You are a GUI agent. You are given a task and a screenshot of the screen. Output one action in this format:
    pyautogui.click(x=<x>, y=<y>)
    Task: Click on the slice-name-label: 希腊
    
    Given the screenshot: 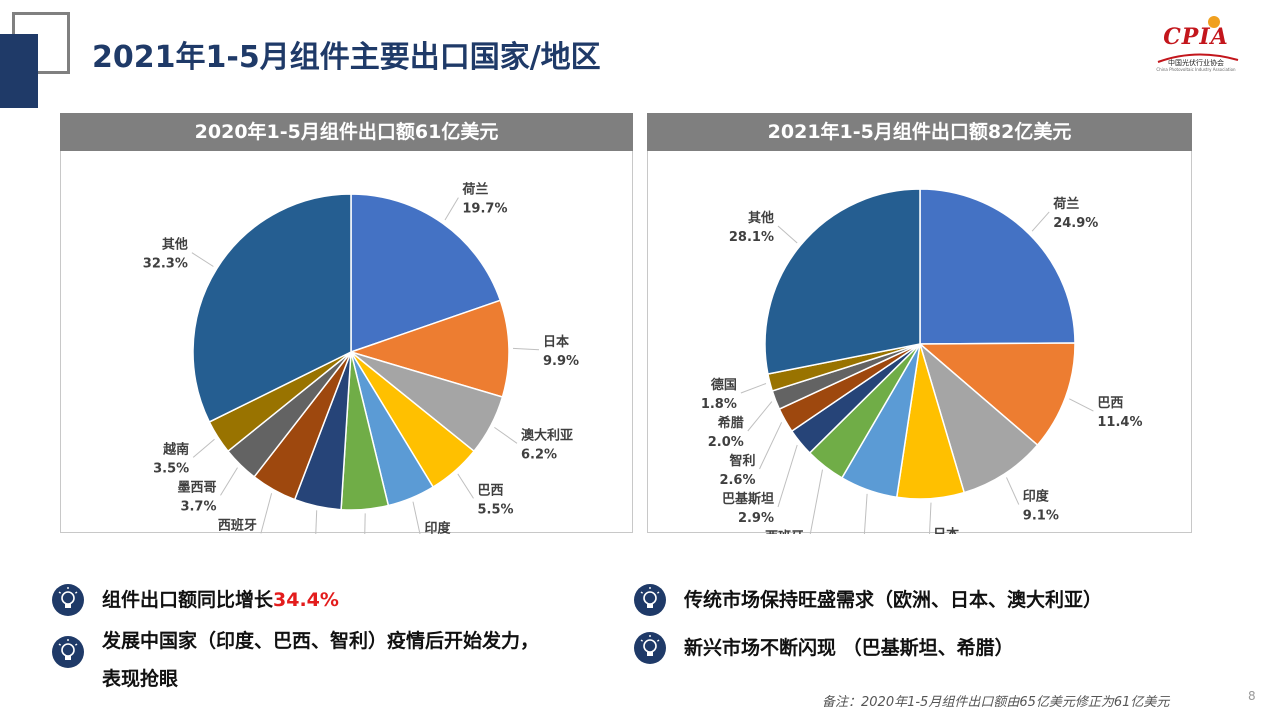 What is the action you would take?
    pyautogui.click(x=731, y=423)
    